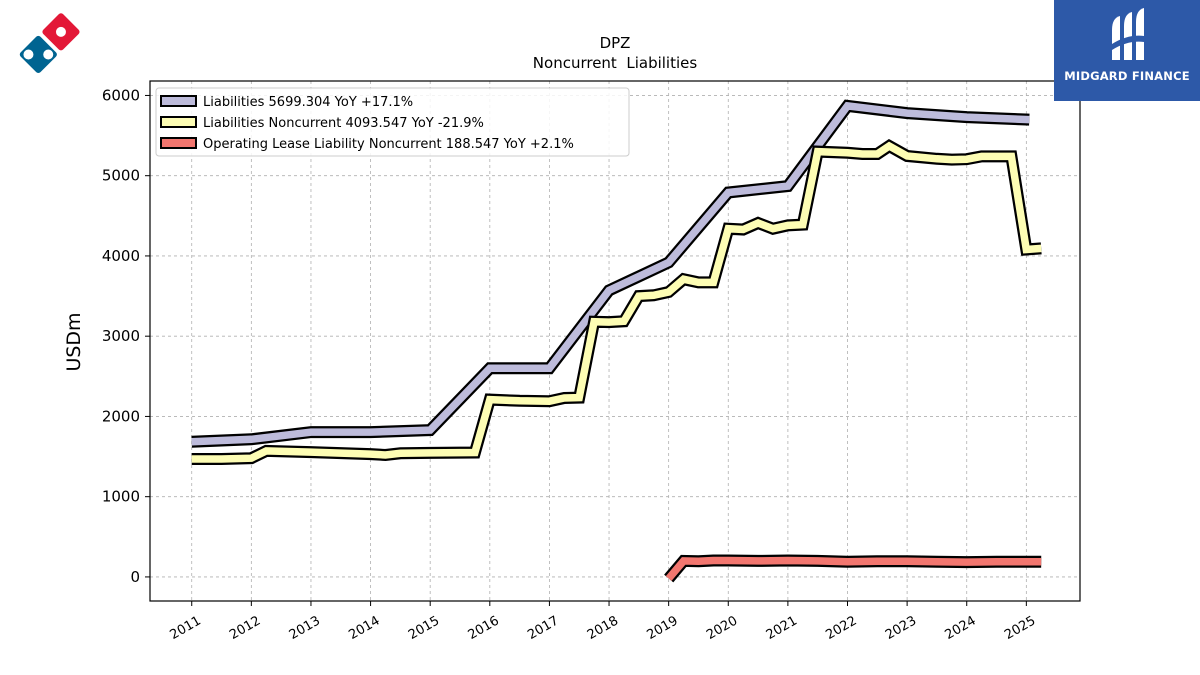 The image size is (1200, 675). What do you see at coordinates (121, 176) in the screenshot?
I see `y-tick-label: 5000` at bounding box center [121, 176].